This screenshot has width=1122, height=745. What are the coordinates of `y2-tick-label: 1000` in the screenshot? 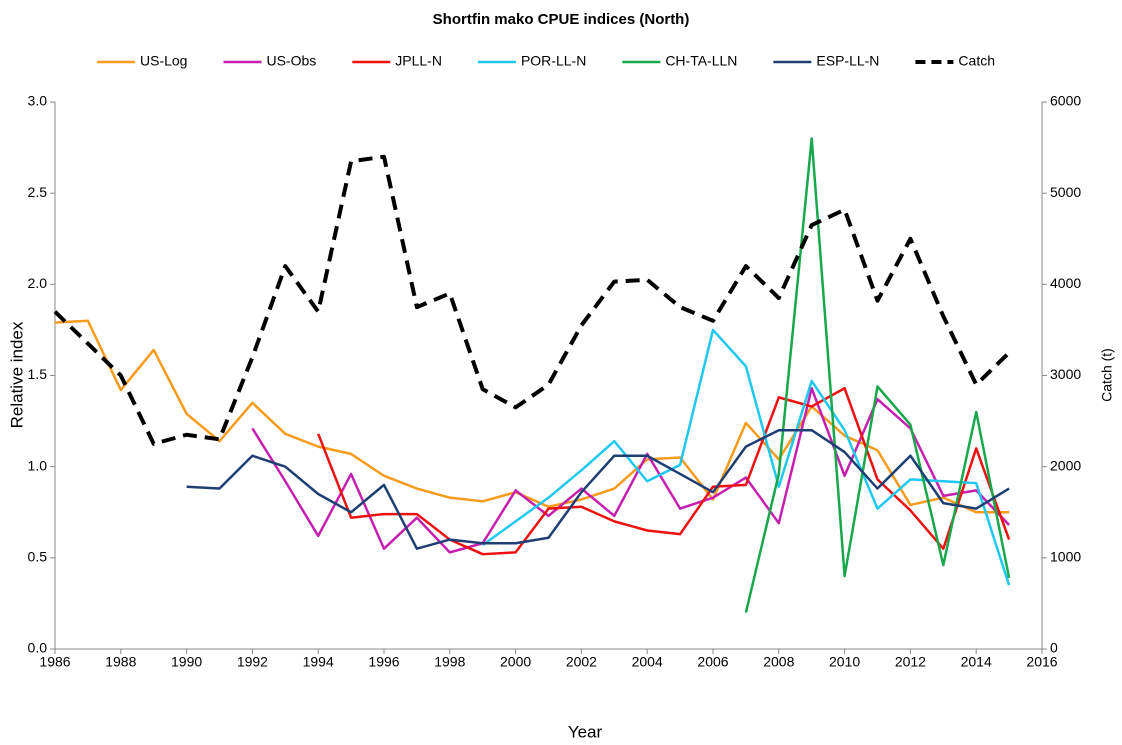 It's located at (1065, 557).